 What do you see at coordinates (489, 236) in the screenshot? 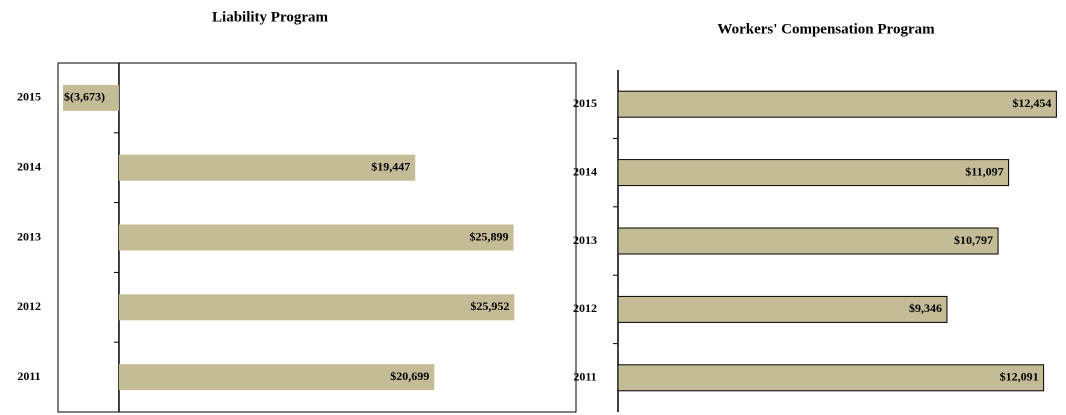
I see `value-label: $25,899` at bounding box center [489, 236].